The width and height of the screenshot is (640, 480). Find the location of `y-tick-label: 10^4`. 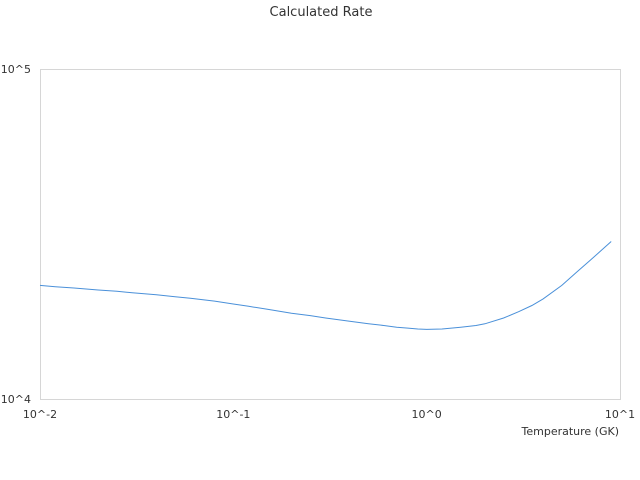

y-tick-label: 10^4 is located at coordinates (16, 399).